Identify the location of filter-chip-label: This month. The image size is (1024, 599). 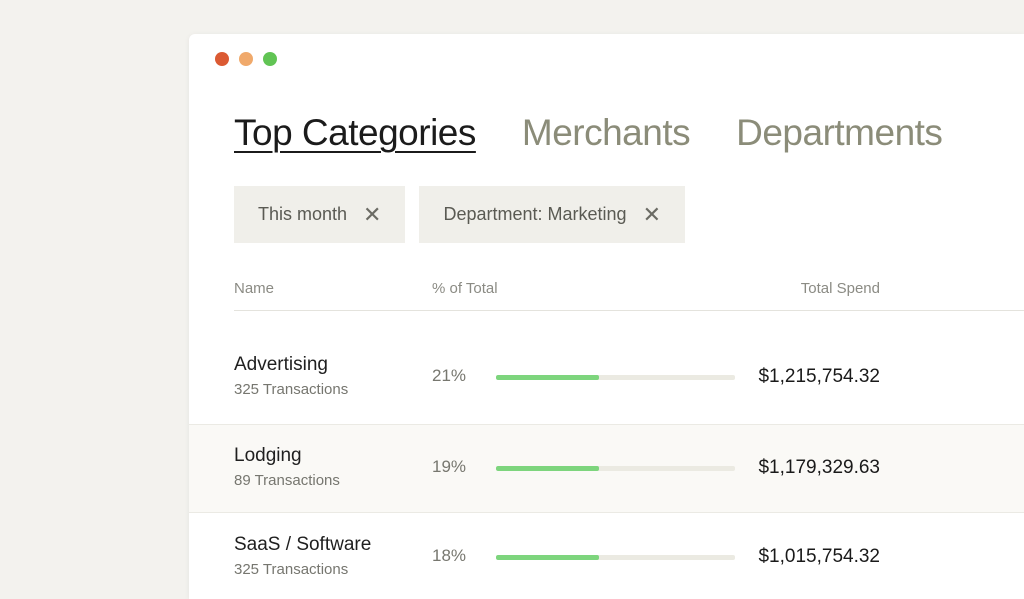
(303, 214).